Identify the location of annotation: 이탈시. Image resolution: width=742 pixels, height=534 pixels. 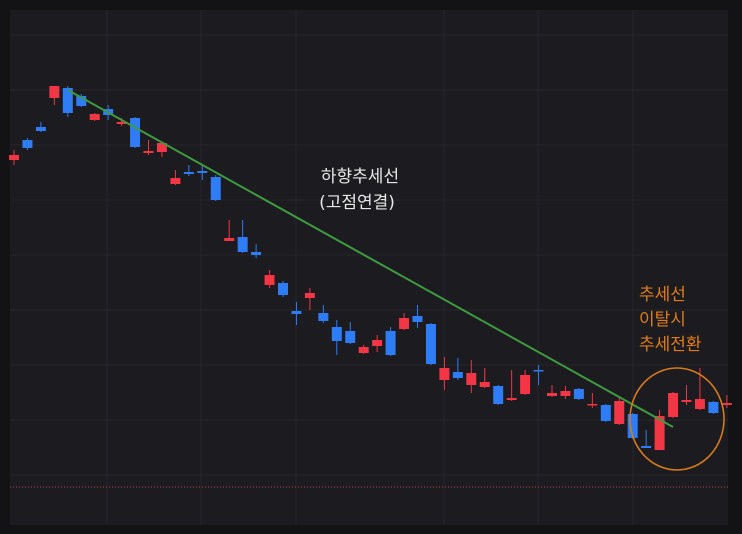
(662, 320).